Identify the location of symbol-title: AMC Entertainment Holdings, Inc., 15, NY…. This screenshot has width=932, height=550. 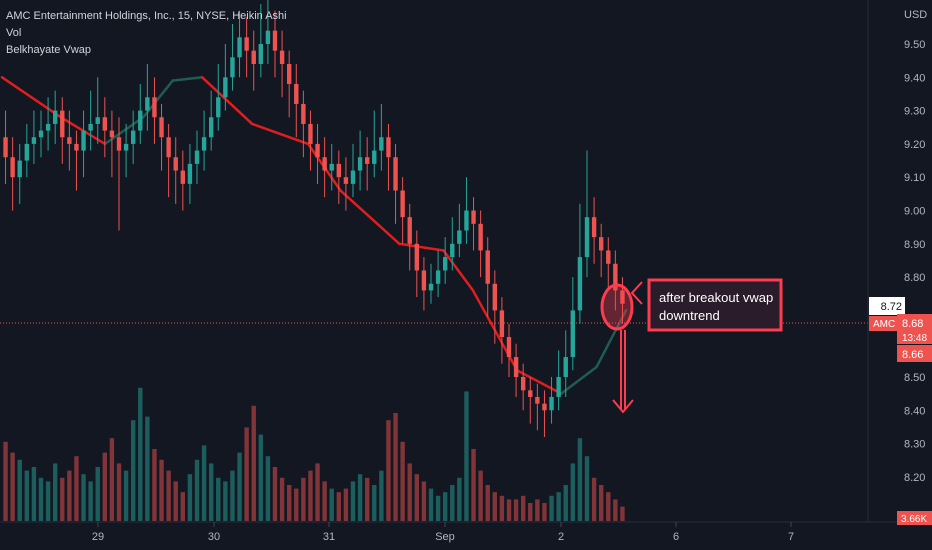
(146, 16).